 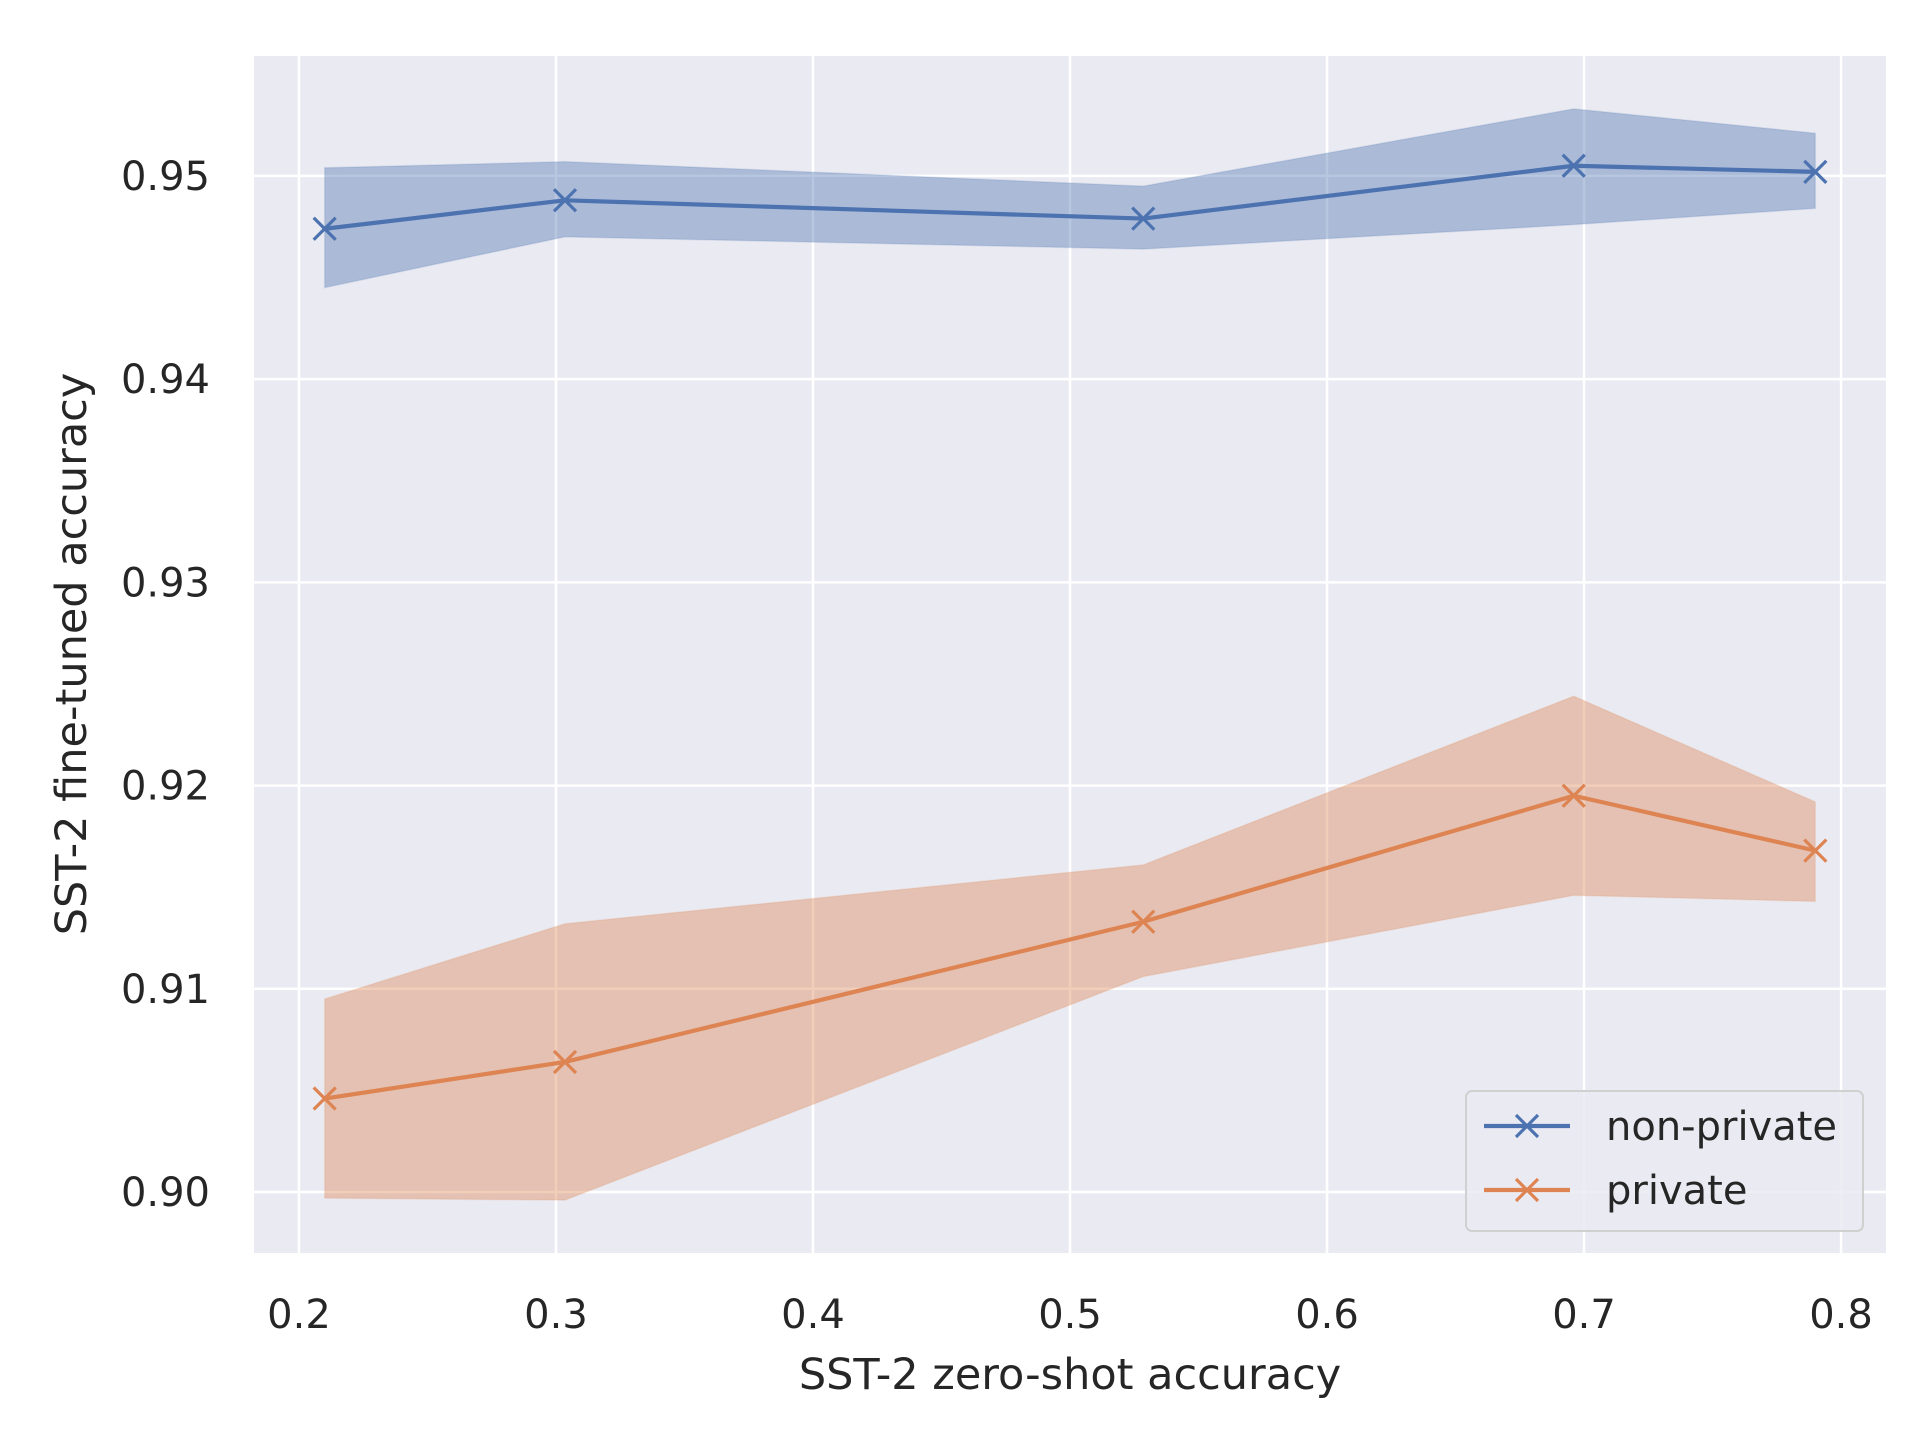 What do you see at coordinates (813, 1315) in the screenshot?
I see `x-tick-label: 0.4` at bounding box center [813, 1315].